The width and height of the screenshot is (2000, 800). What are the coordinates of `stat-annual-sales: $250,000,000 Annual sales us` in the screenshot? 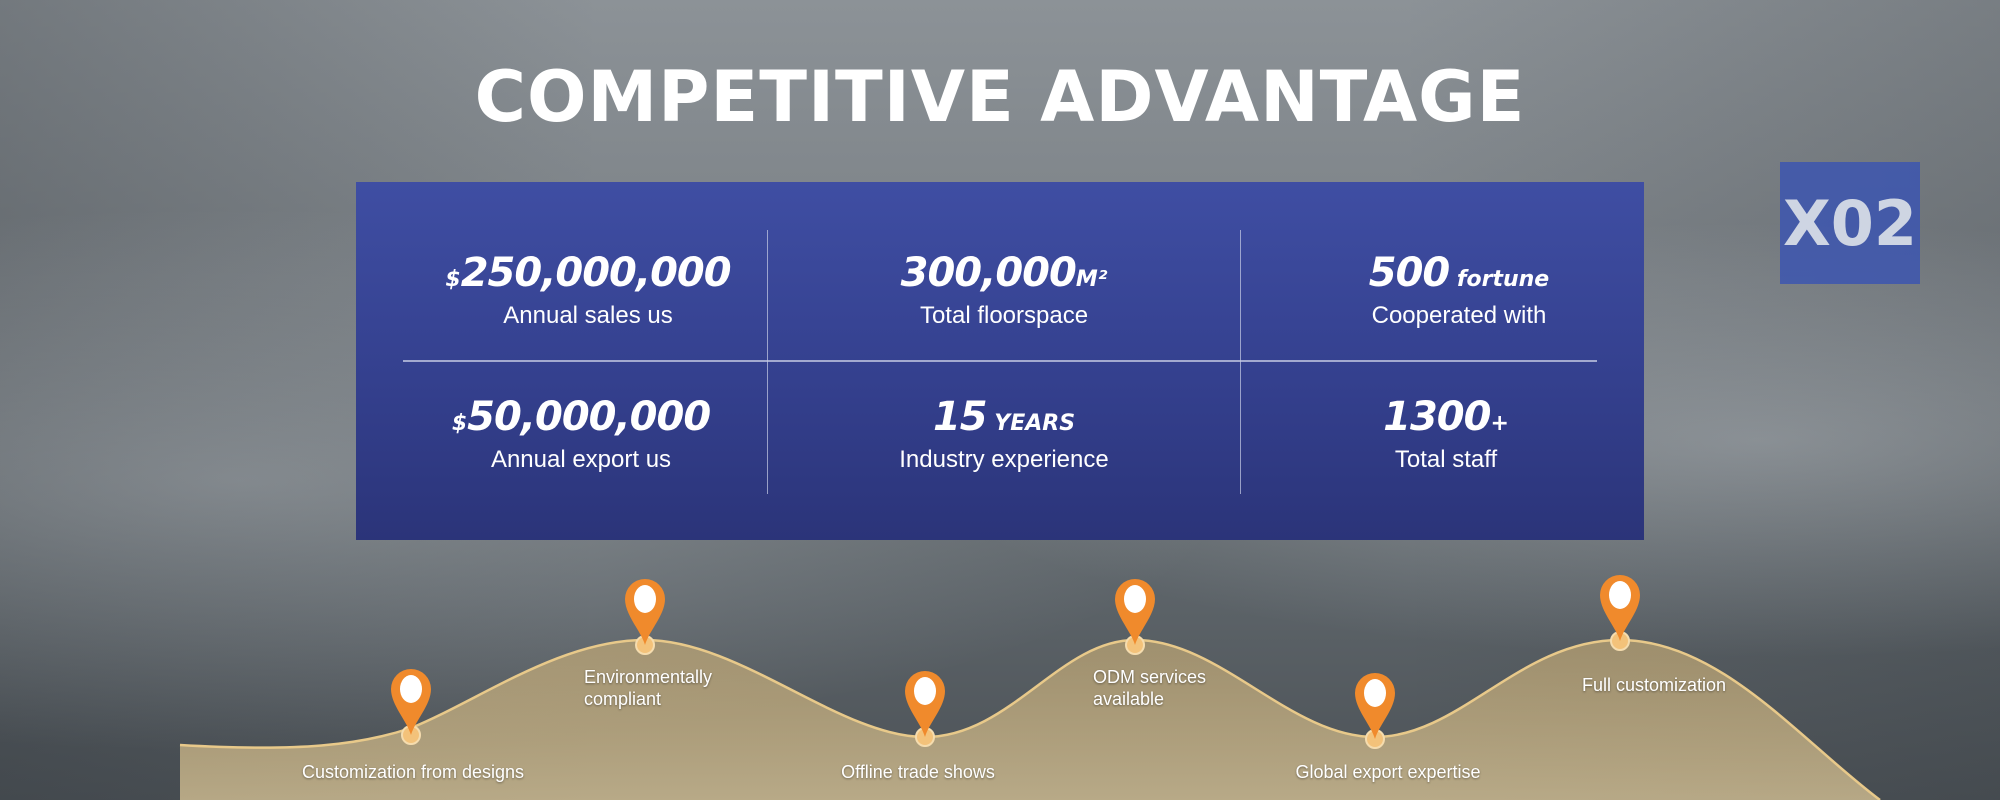 It's located at (588, 289).